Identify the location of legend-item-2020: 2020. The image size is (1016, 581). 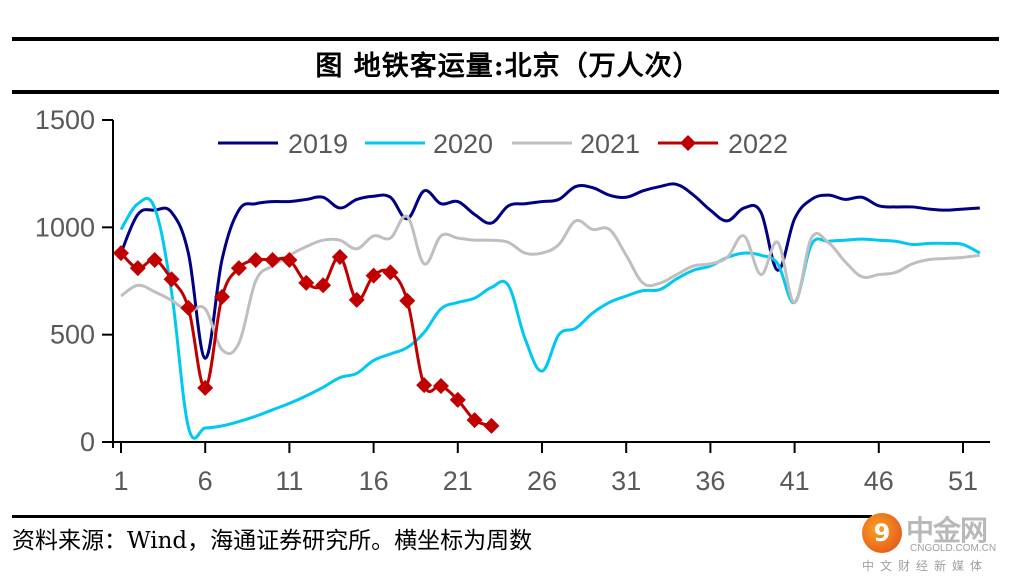
(429, 144).